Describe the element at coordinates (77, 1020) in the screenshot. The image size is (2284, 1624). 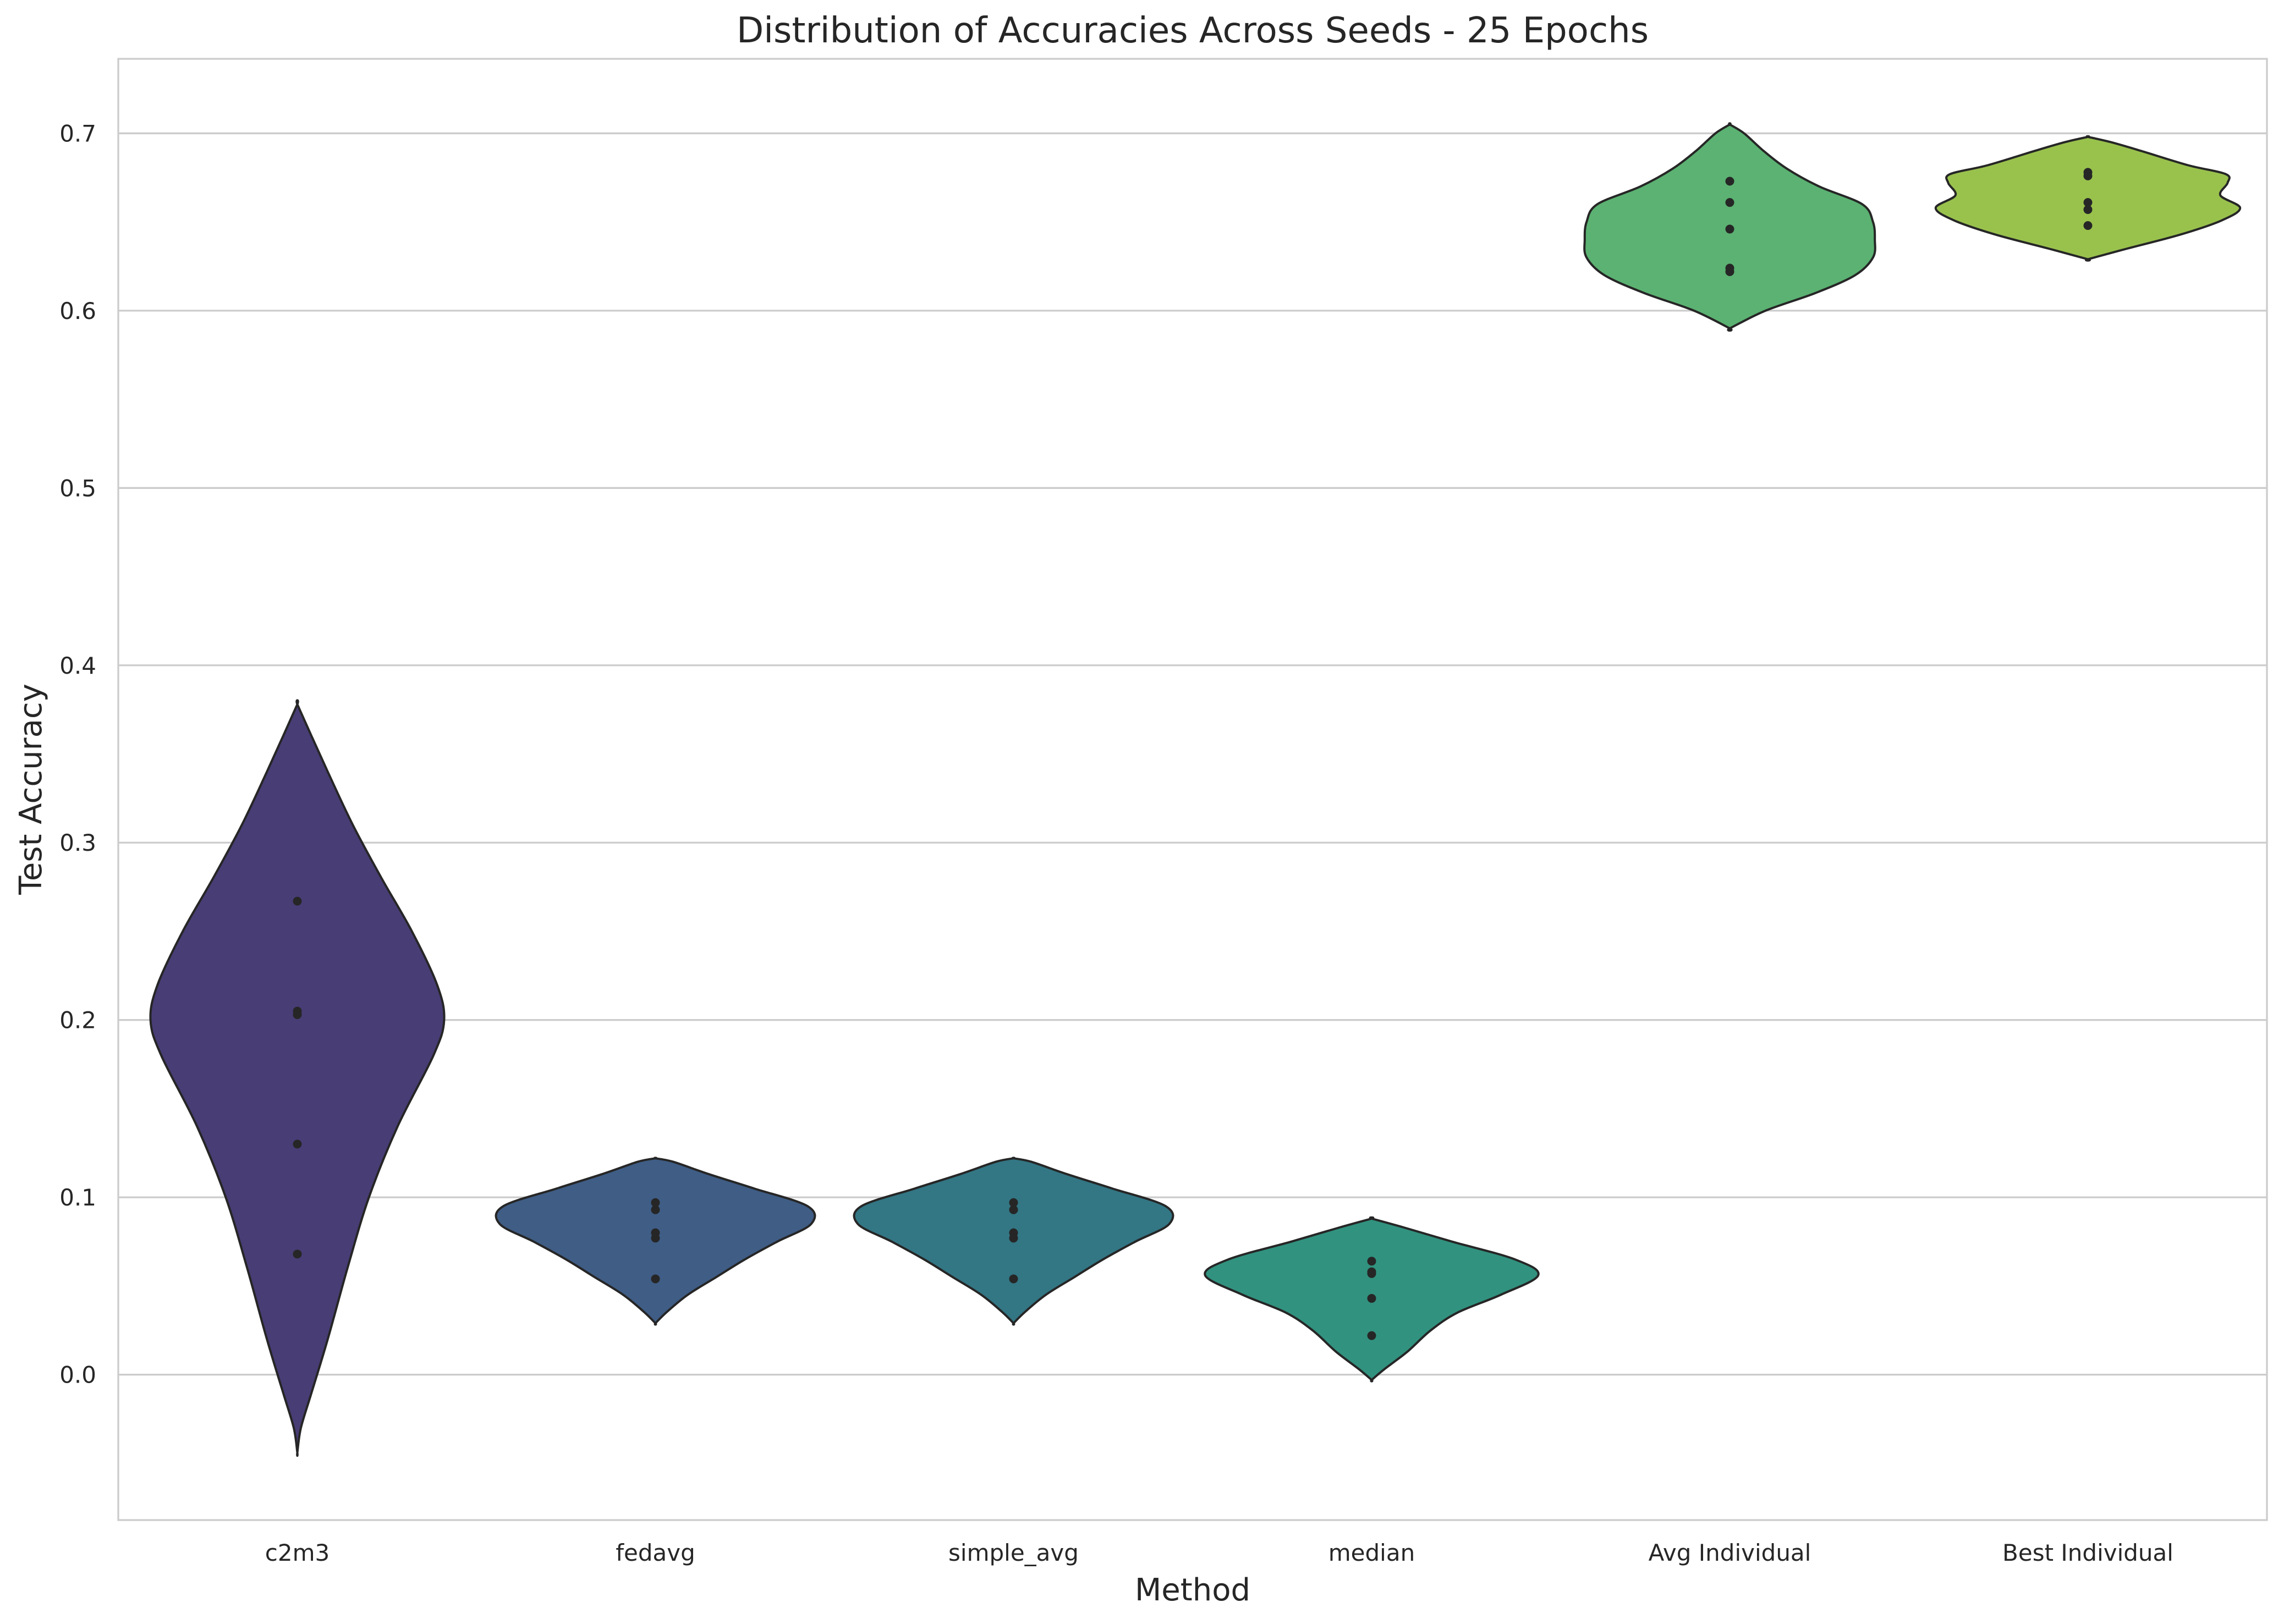
I see `y-tick-label: 0.2` at that location.